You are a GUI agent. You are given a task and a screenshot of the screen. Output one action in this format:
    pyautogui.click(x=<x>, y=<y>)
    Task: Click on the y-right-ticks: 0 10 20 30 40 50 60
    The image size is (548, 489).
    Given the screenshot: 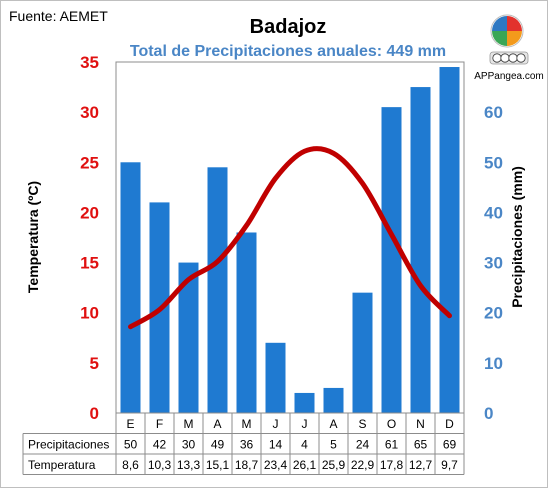 What is the action you would take?
    pyautogui.click(x=493, y=263)
    